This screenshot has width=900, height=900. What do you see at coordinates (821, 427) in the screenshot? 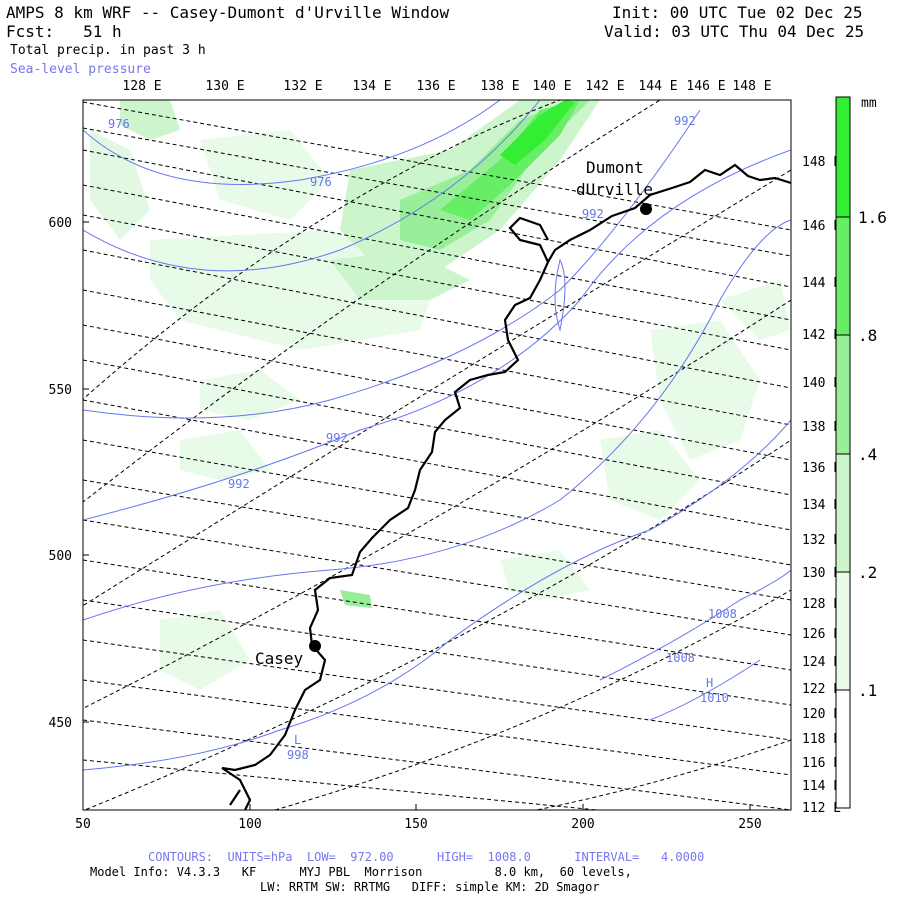
I see `right-lon-label: 138 E` at bounding box center [821, 427].